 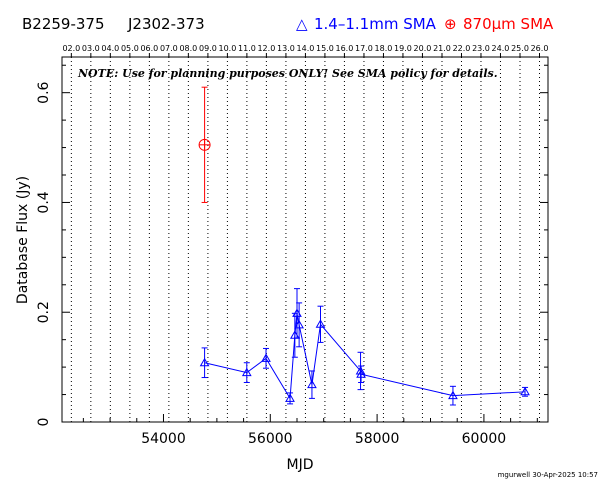 I want to click on top-axis-label: 17.0, so click(x=364, y=48).